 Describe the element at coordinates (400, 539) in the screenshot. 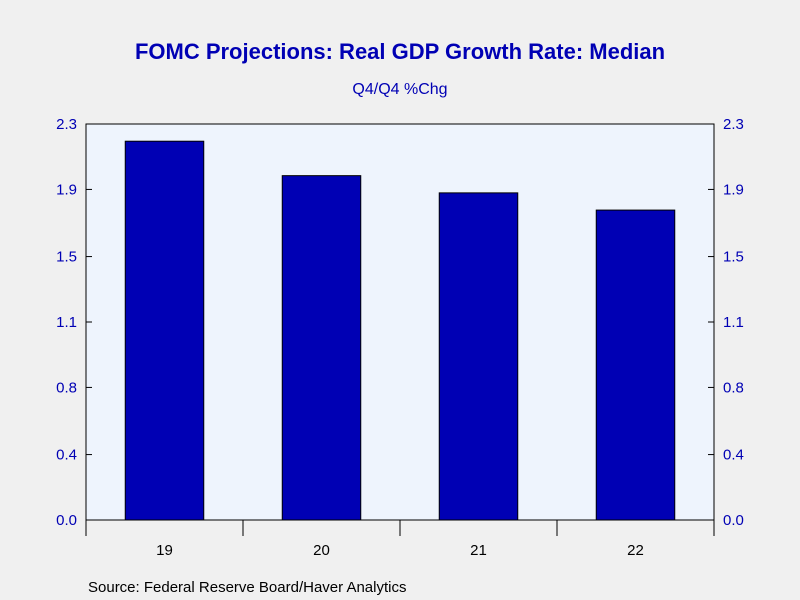

I see `x-axis: 19 20 21 22` at that location.